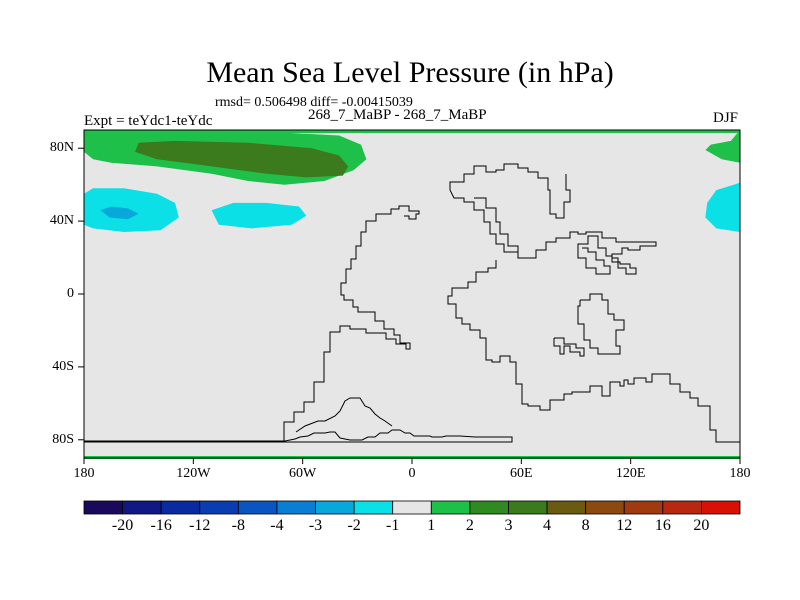 The width and height of the screenshot is (800, 600). Describe the element at coordinates (314, 102) in the screenshot. I see `chart-subtitle: rmsd= 0.506498 diff= -0.00415039` at that location.